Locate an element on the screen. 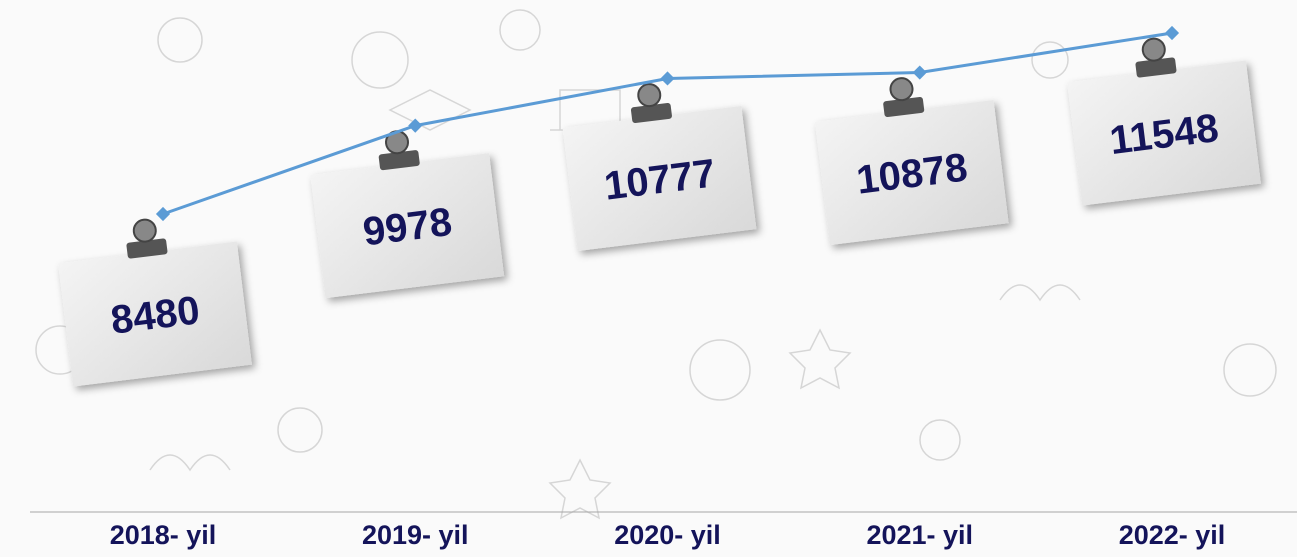  x-tick-label: 2021- yil is located at coordinates (919, 535).